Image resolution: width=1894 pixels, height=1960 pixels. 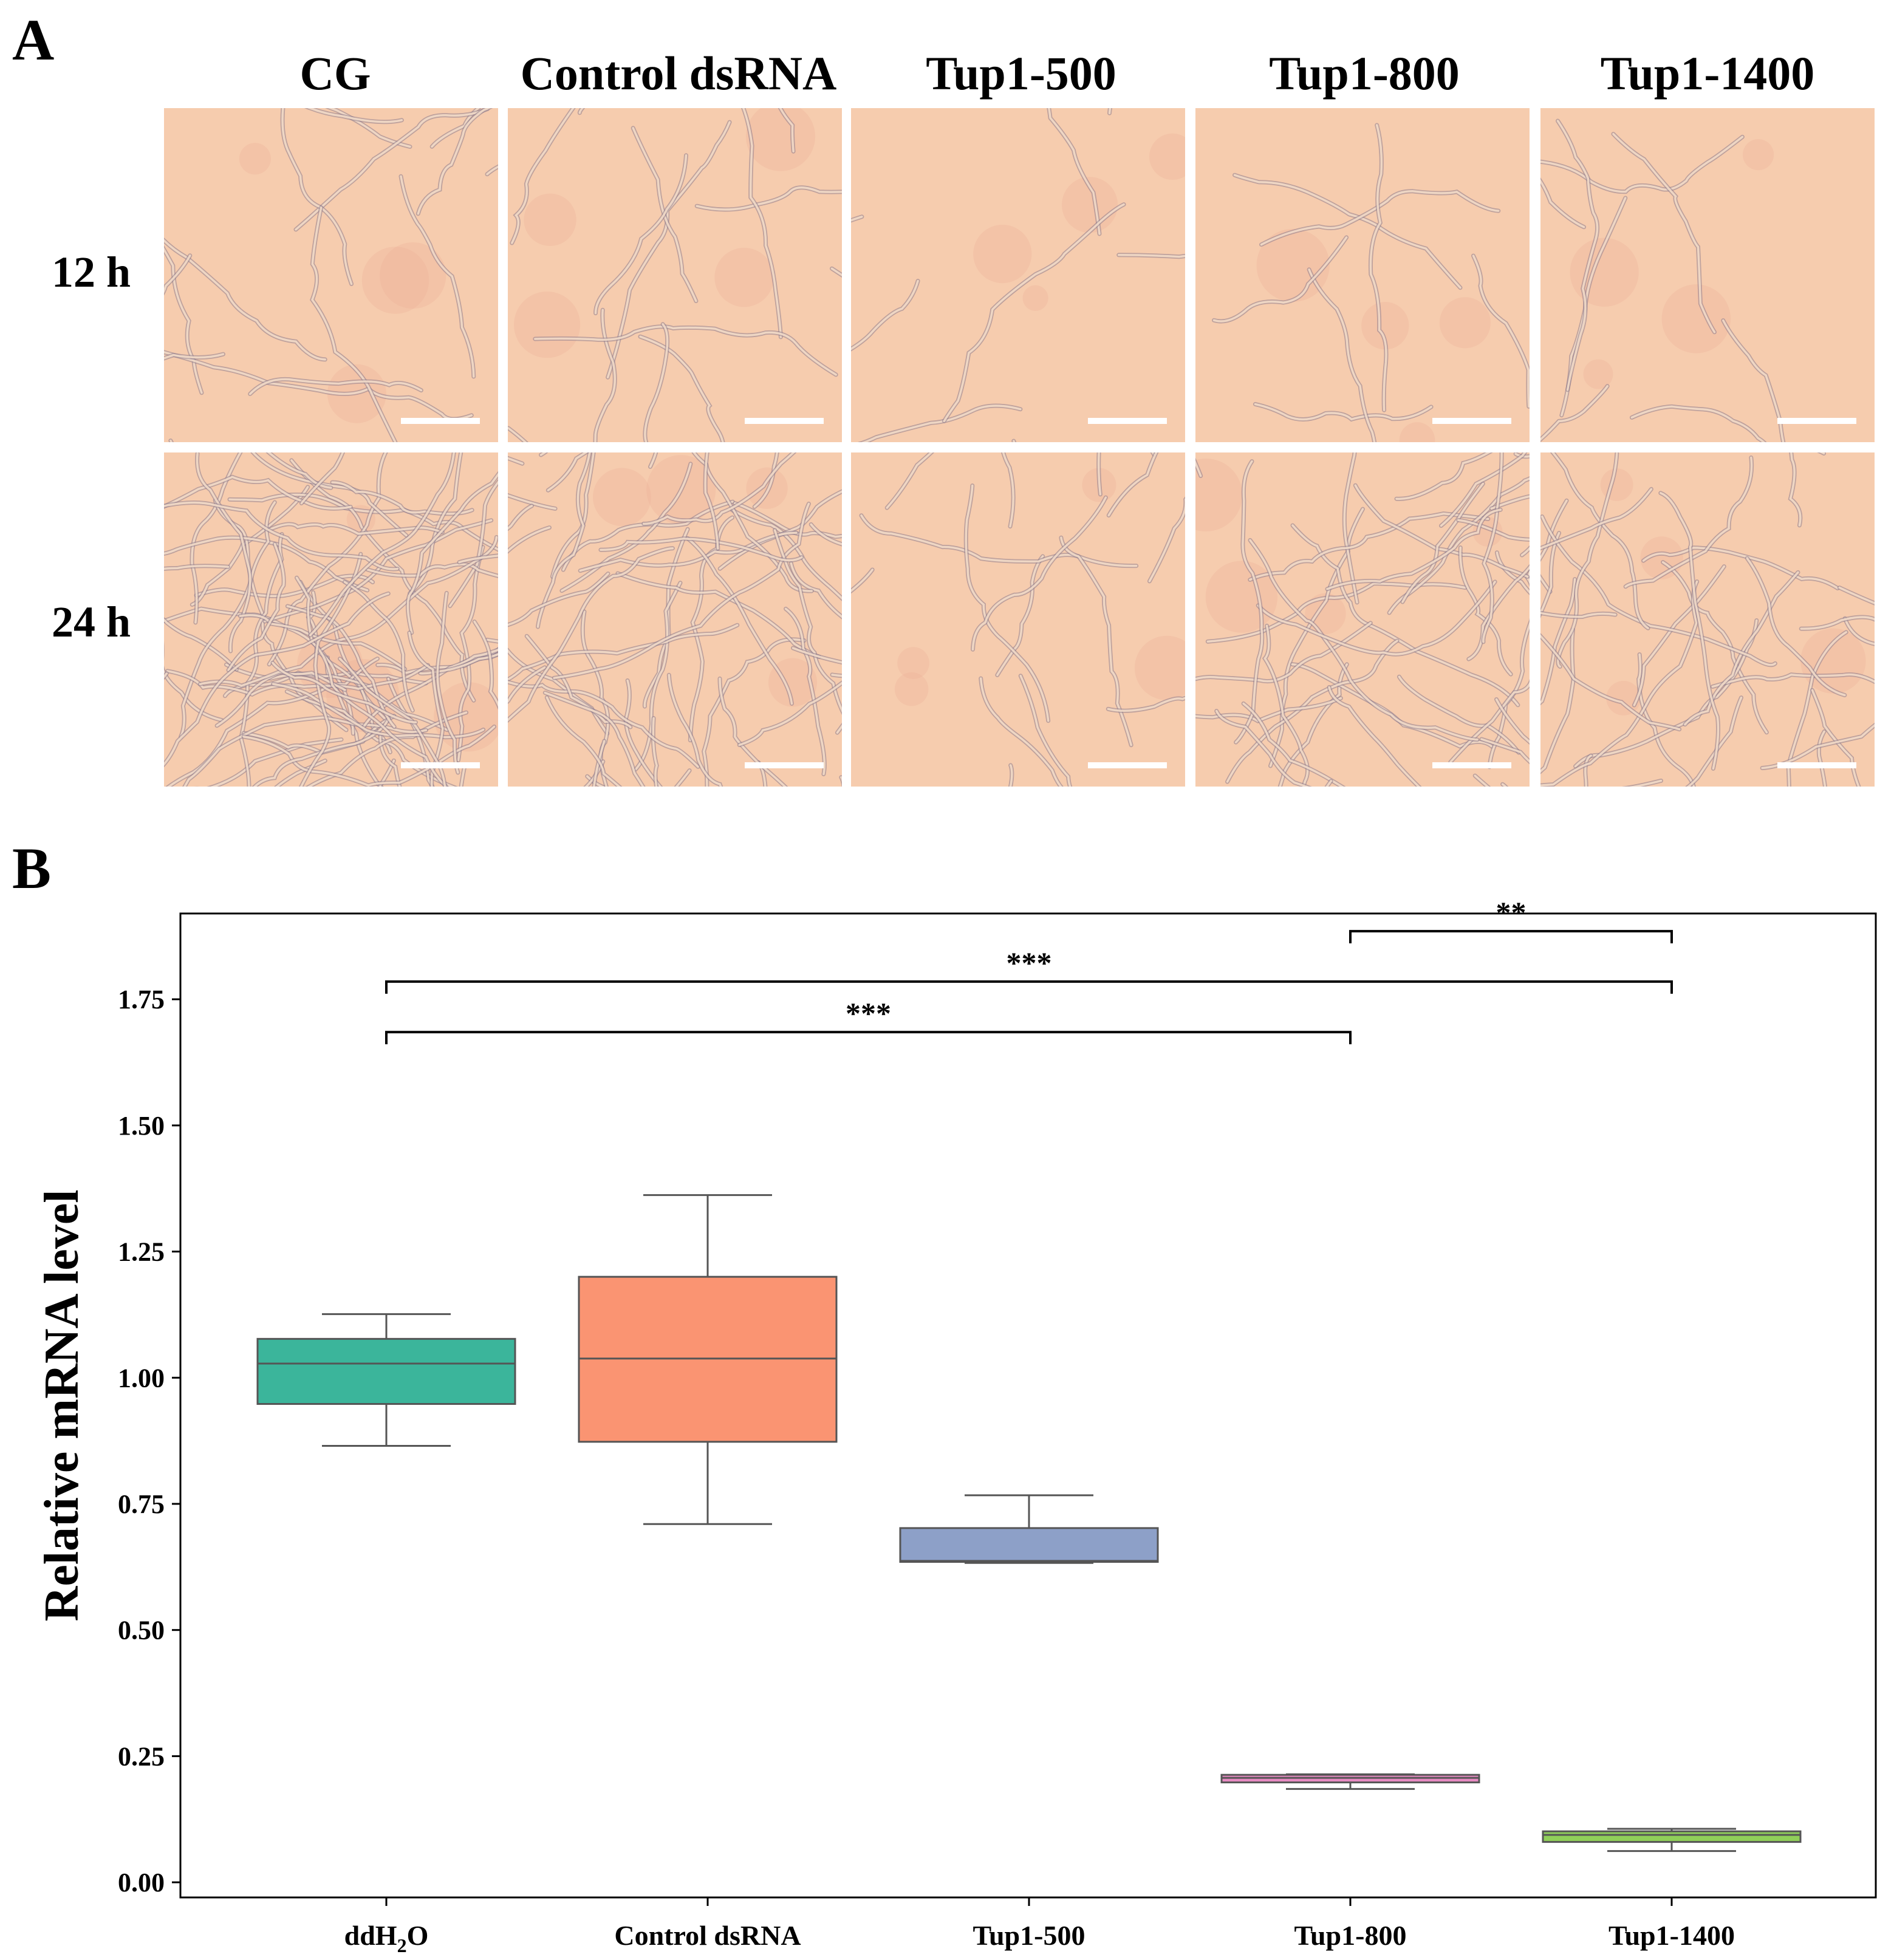 What do you see at coordinates (141, 1630) in the screenshot?
I see `y-tick-label: 0.50` at bounding box center [141, 1630].